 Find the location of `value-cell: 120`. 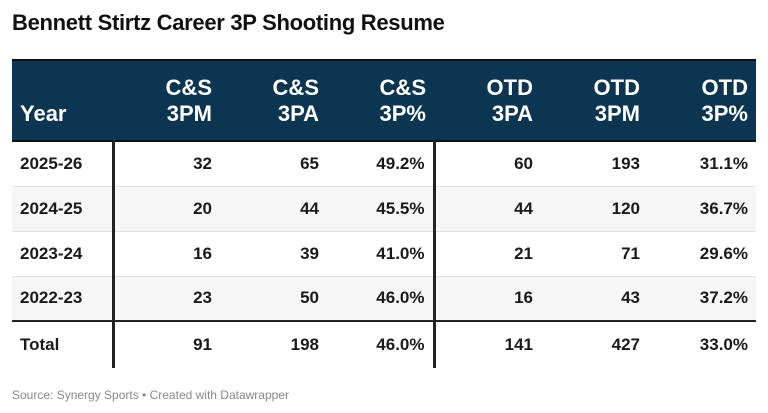

value-cell: 120 is located at coordinates (594, 209).